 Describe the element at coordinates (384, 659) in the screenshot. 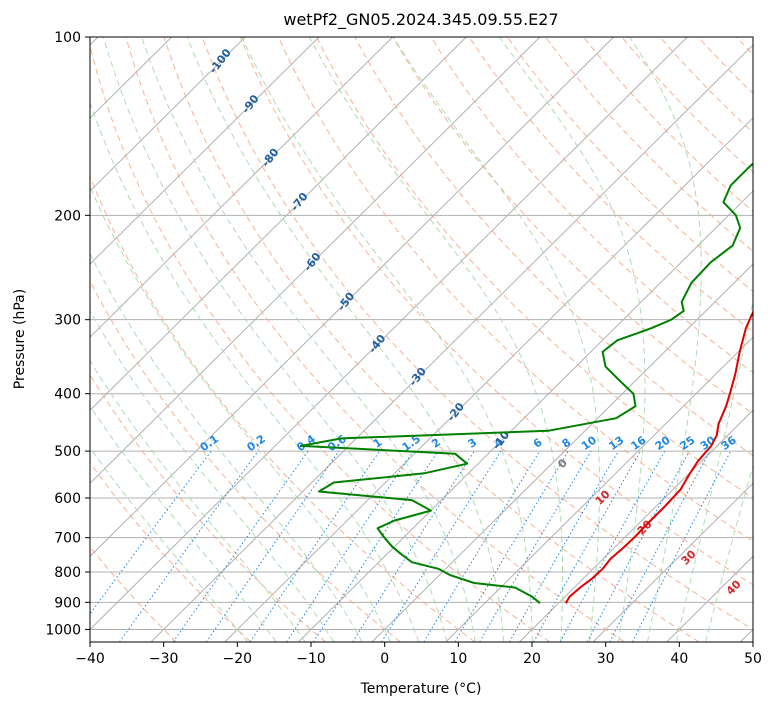

I see `x-tick-label: 0` at that location.